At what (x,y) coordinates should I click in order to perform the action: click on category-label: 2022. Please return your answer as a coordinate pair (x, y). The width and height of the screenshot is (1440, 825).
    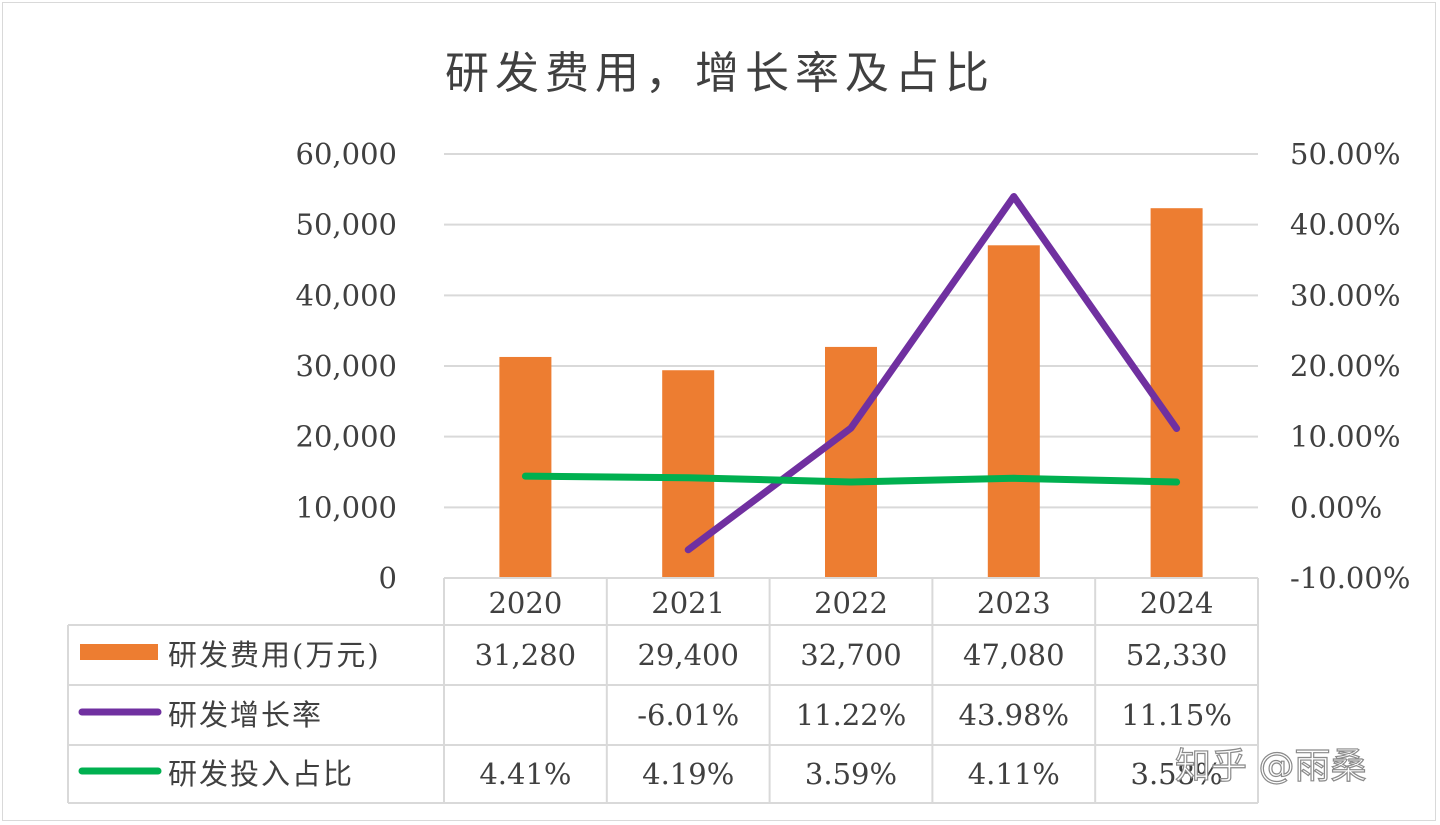
    Looking at the image, I should click on (851, 603).